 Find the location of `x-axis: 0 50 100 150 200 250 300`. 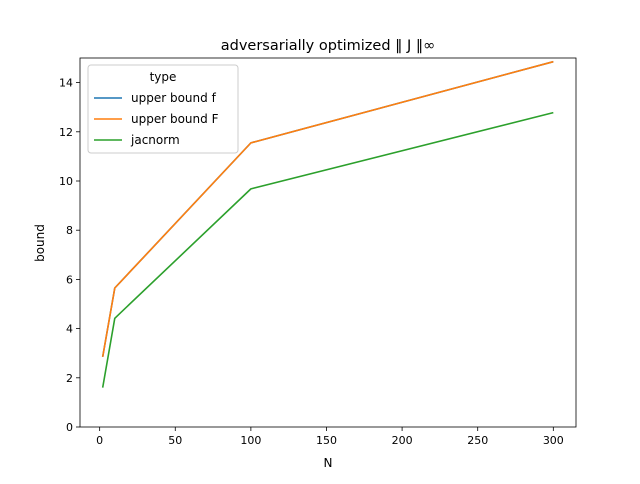

x-axis: 0 50 100 150 200 250 300 is located at coordinates (330, 437).